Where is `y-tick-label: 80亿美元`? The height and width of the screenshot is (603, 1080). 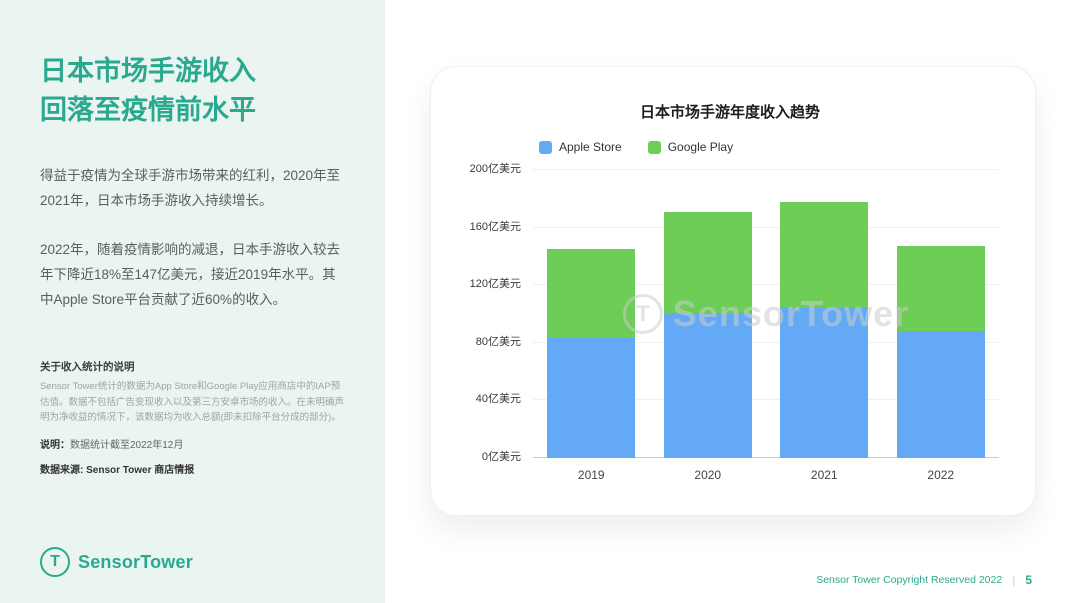
y-tick-label: 80亿美元 is located at coordinates (498, 341).